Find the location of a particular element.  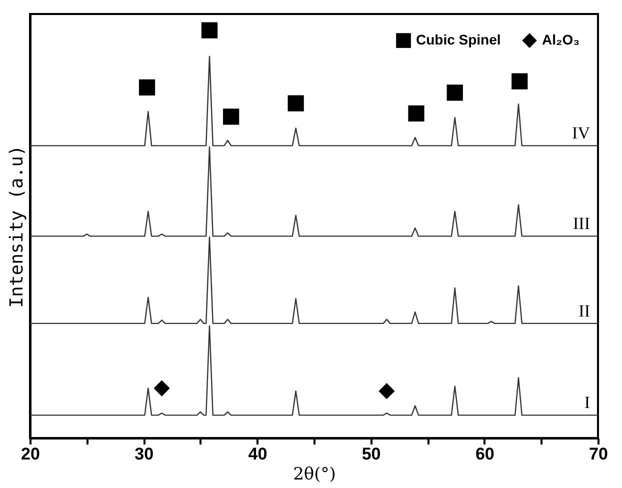

series-label: I is located at coordinates (587, 402).